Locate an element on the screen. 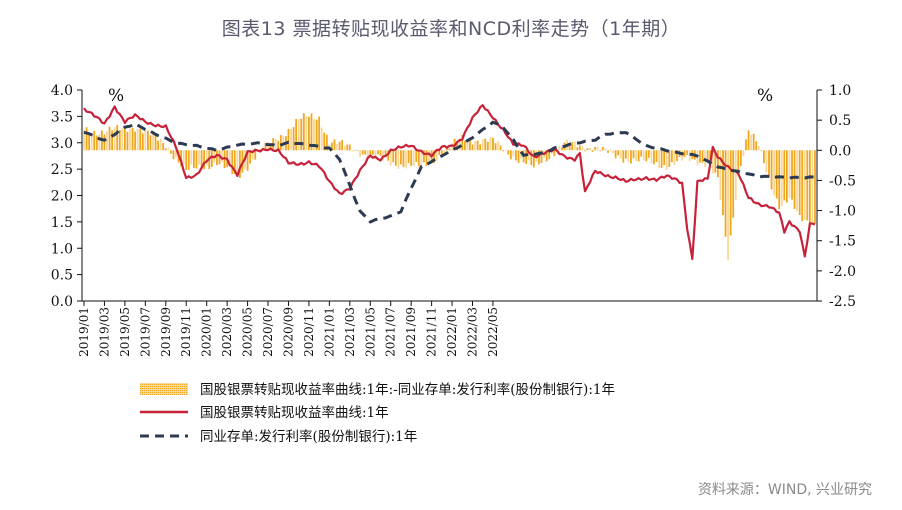 This screenshot has height=510, width=902. y-right-ticks: 1.0 0.5 0.0 -0.5 -1.0 -1.5 -2.0 -2.5 is located at coordinates (836, 196).